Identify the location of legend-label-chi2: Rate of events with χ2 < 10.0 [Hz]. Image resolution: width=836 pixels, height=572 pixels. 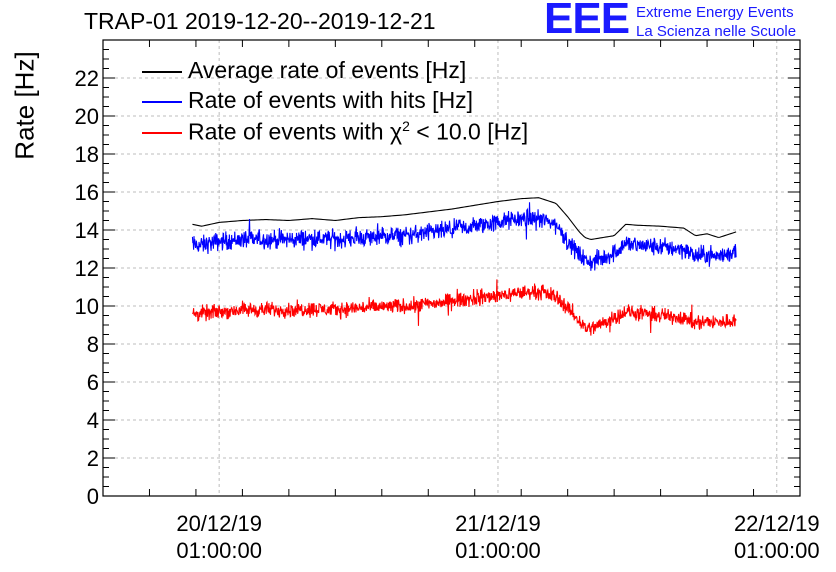
(358, 132).